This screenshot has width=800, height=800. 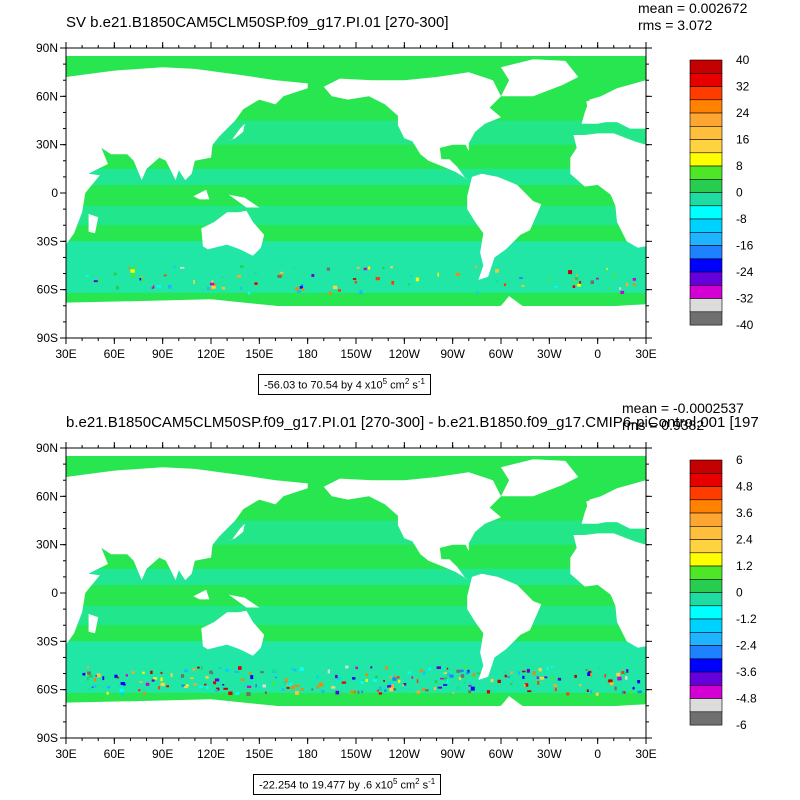 What do you see at coordinates (744, 513) in the screenshot?
I see `colorbar-label: 3.6` at bounding box center [744, 513].